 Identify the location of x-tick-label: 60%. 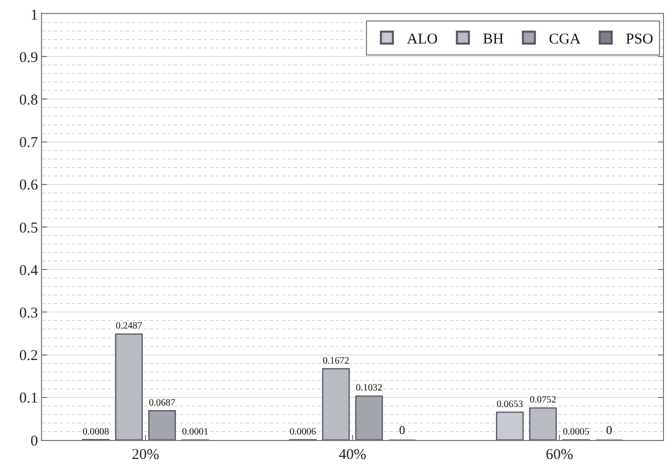
(560, 455).